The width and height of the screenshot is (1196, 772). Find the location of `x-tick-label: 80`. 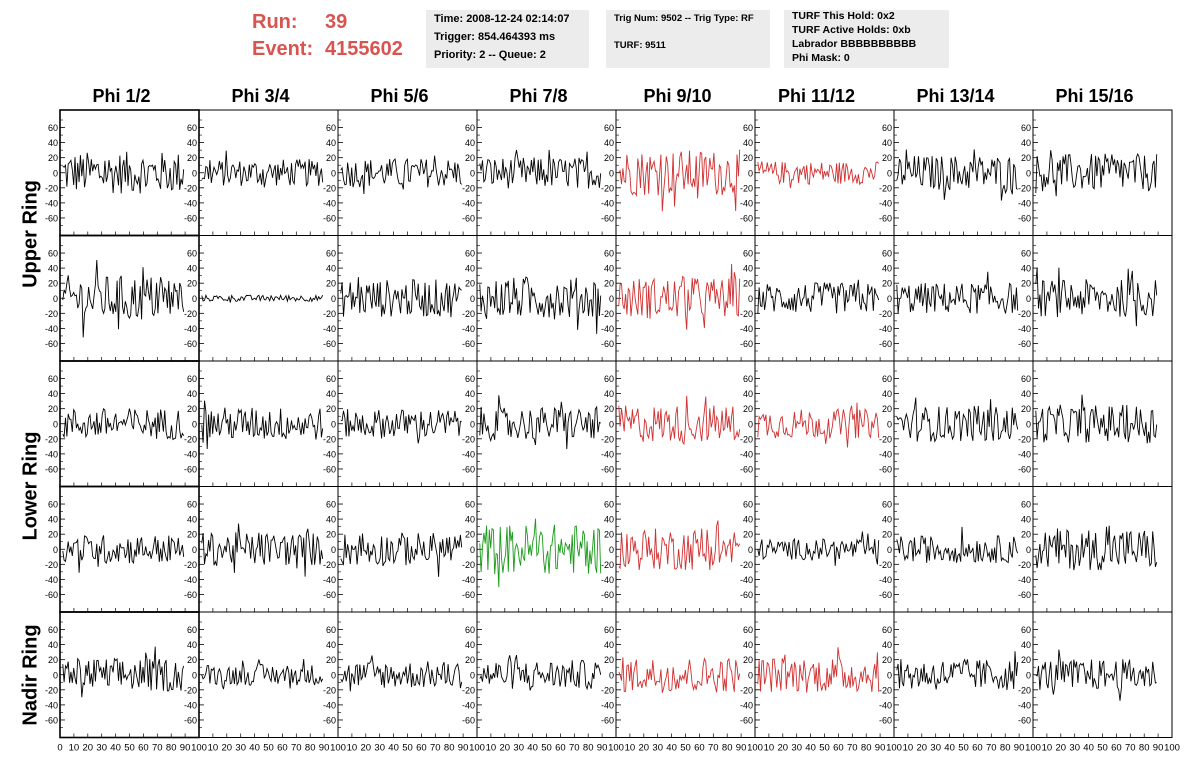

x-tick-label: 80 is located at coordinates (727, 748).